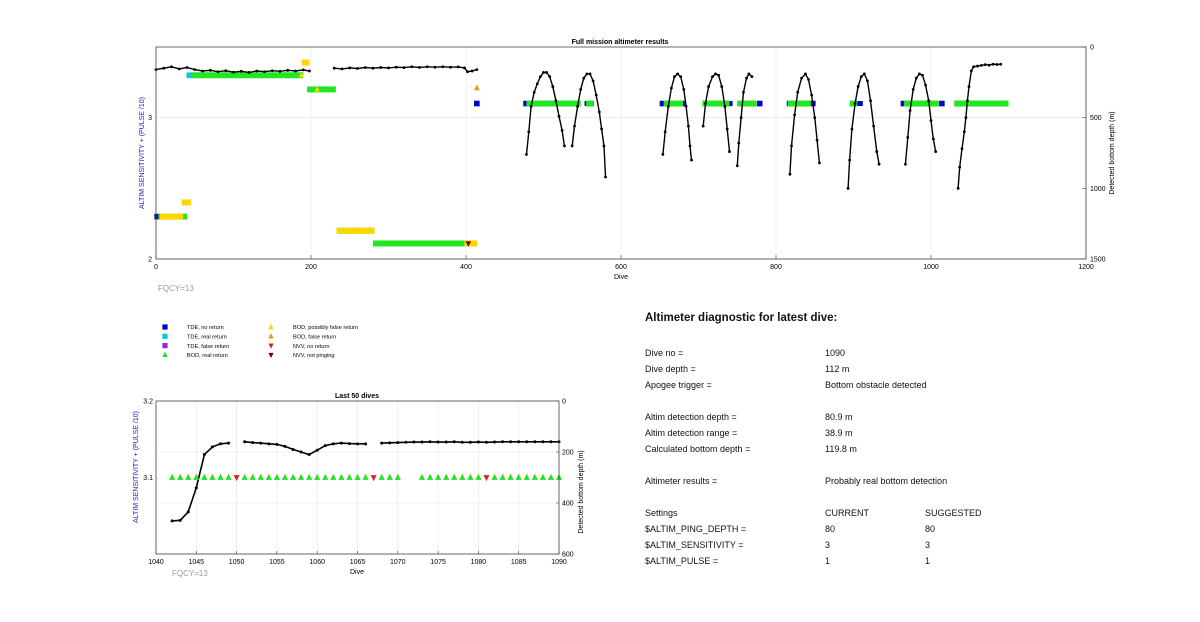 The height and width of the screenshot is (622, 1200). What do you see at coordinates (741, 318) in the screenshot?
I see `diagnostic-title: Altimeter diagnostic for latest dive:` at bounding box center [741, 318].